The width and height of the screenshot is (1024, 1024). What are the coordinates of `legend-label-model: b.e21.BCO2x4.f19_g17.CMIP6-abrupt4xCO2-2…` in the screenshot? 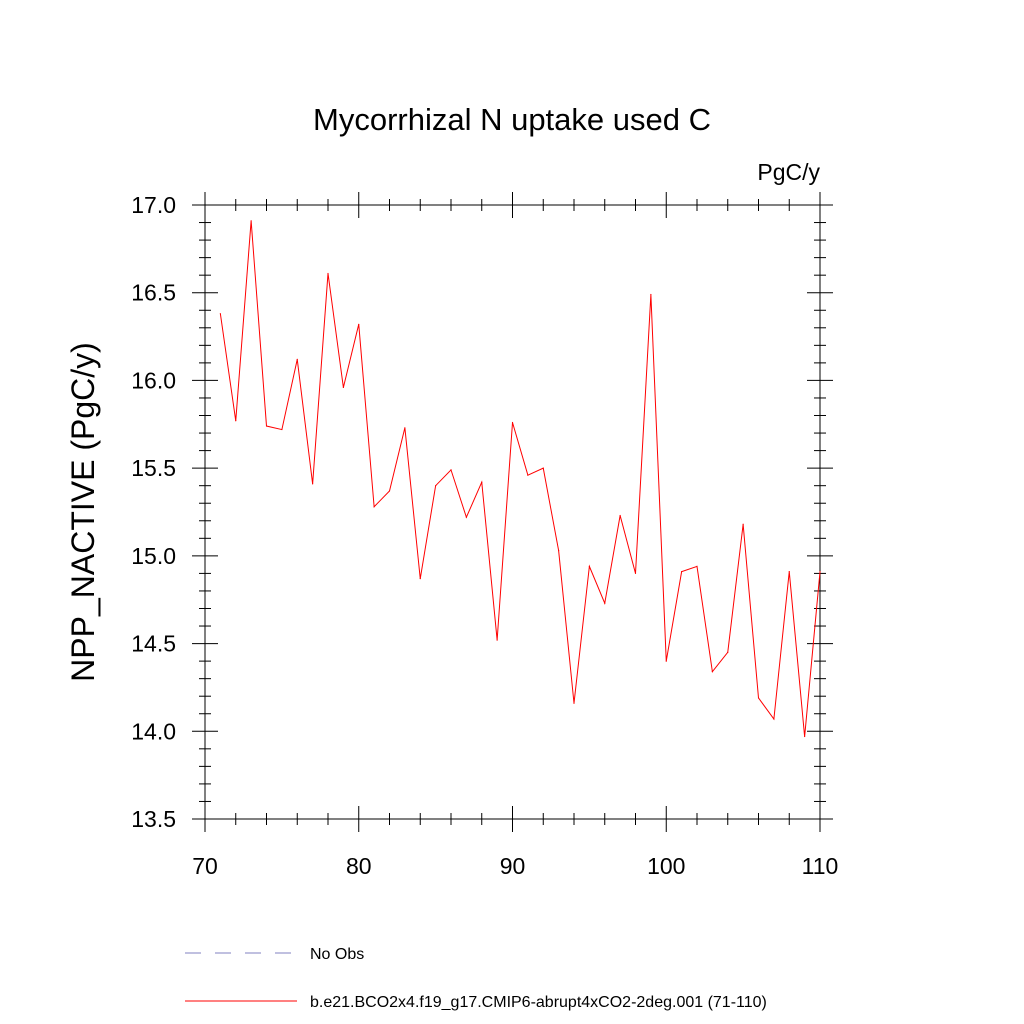 It's located at (538, 1002).